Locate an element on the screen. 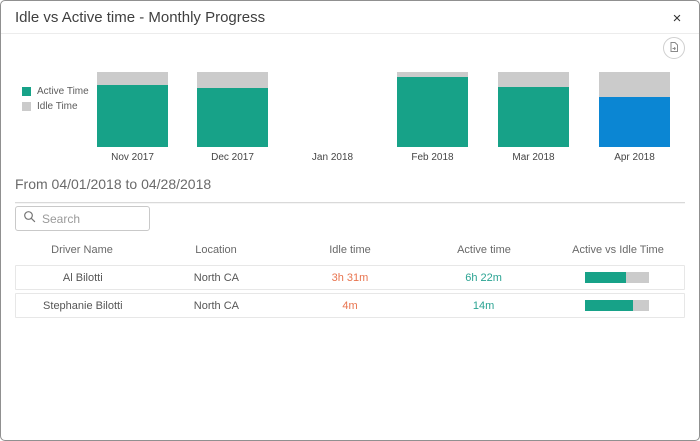 The height and width of the screenshot is (441, 700). bar-nov-2017: Nov 2017 is located at coordinates (132, 117).